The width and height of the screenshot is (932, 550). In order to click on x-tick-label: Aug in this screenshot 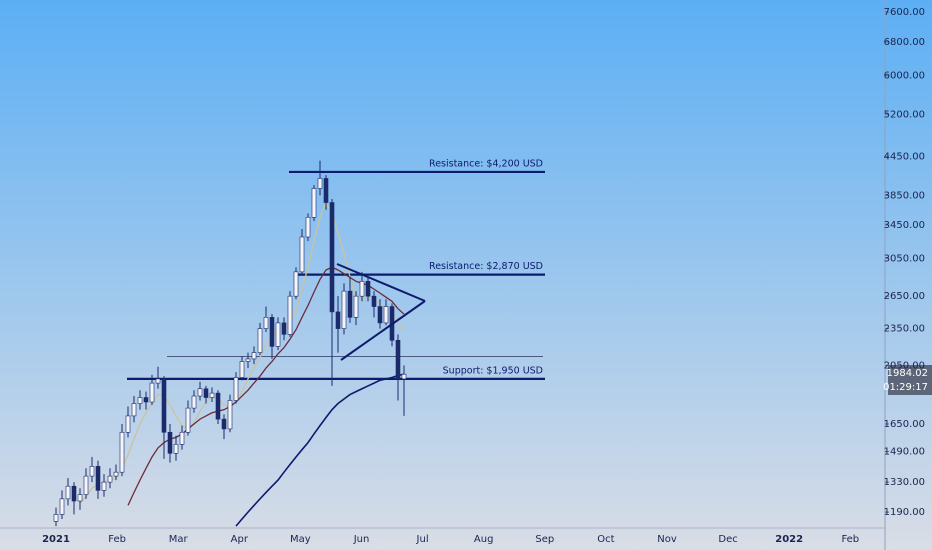, I will do `click(484, 539)`.